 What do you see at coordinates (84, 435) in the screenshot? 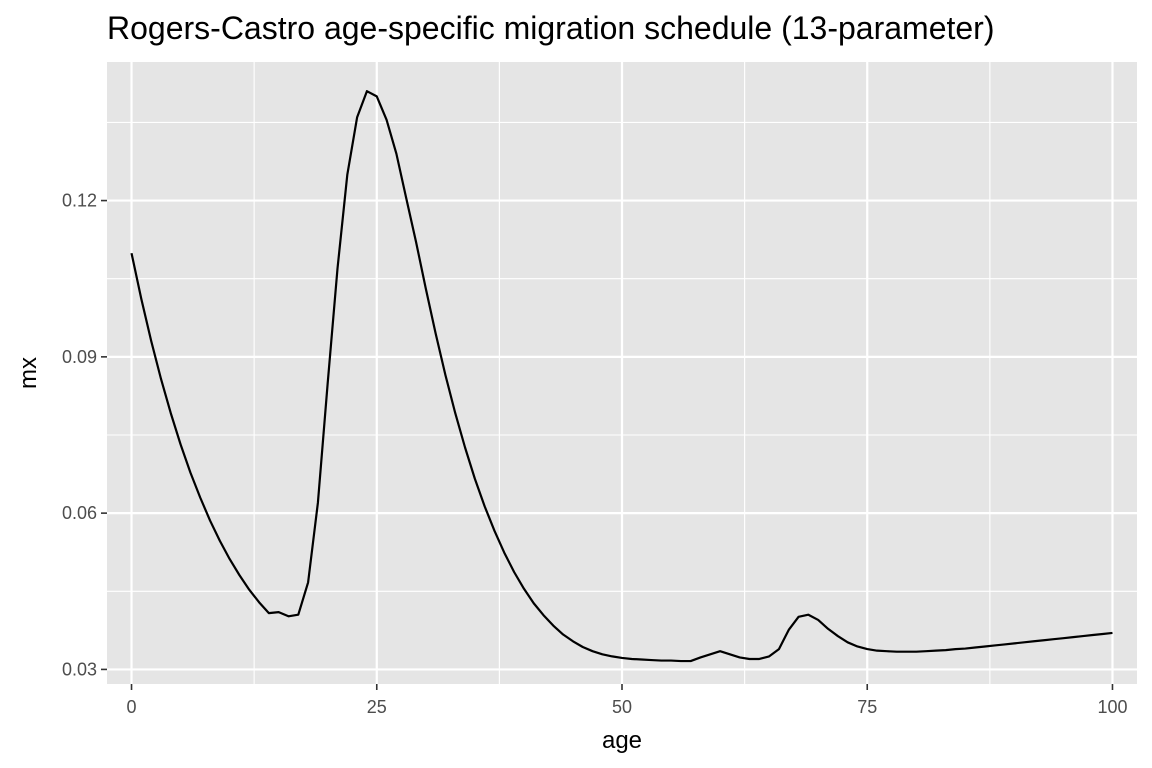
I see `y-axis: 0.03 0.06 0.09 0.12` at bounding box center [84, 435].